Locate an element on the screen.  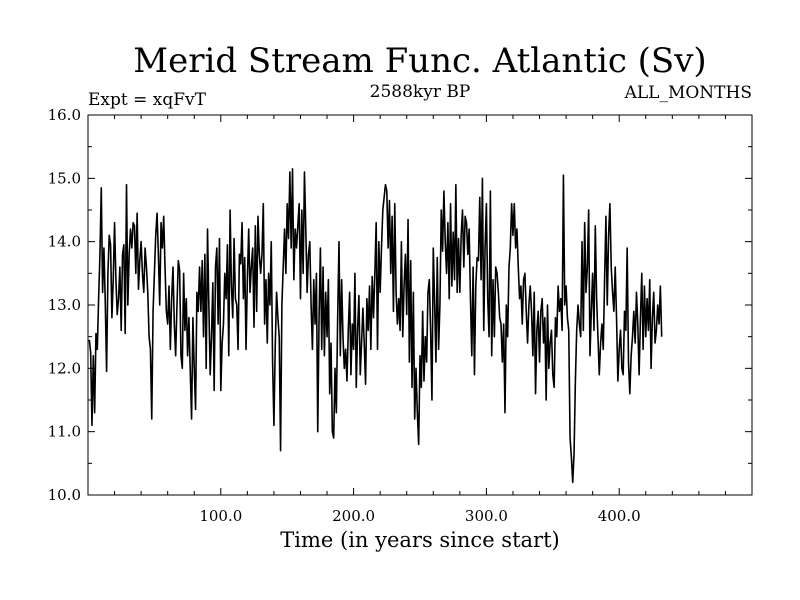
y-tick-label-4: 14.0 is located at coordinates (64, 242).